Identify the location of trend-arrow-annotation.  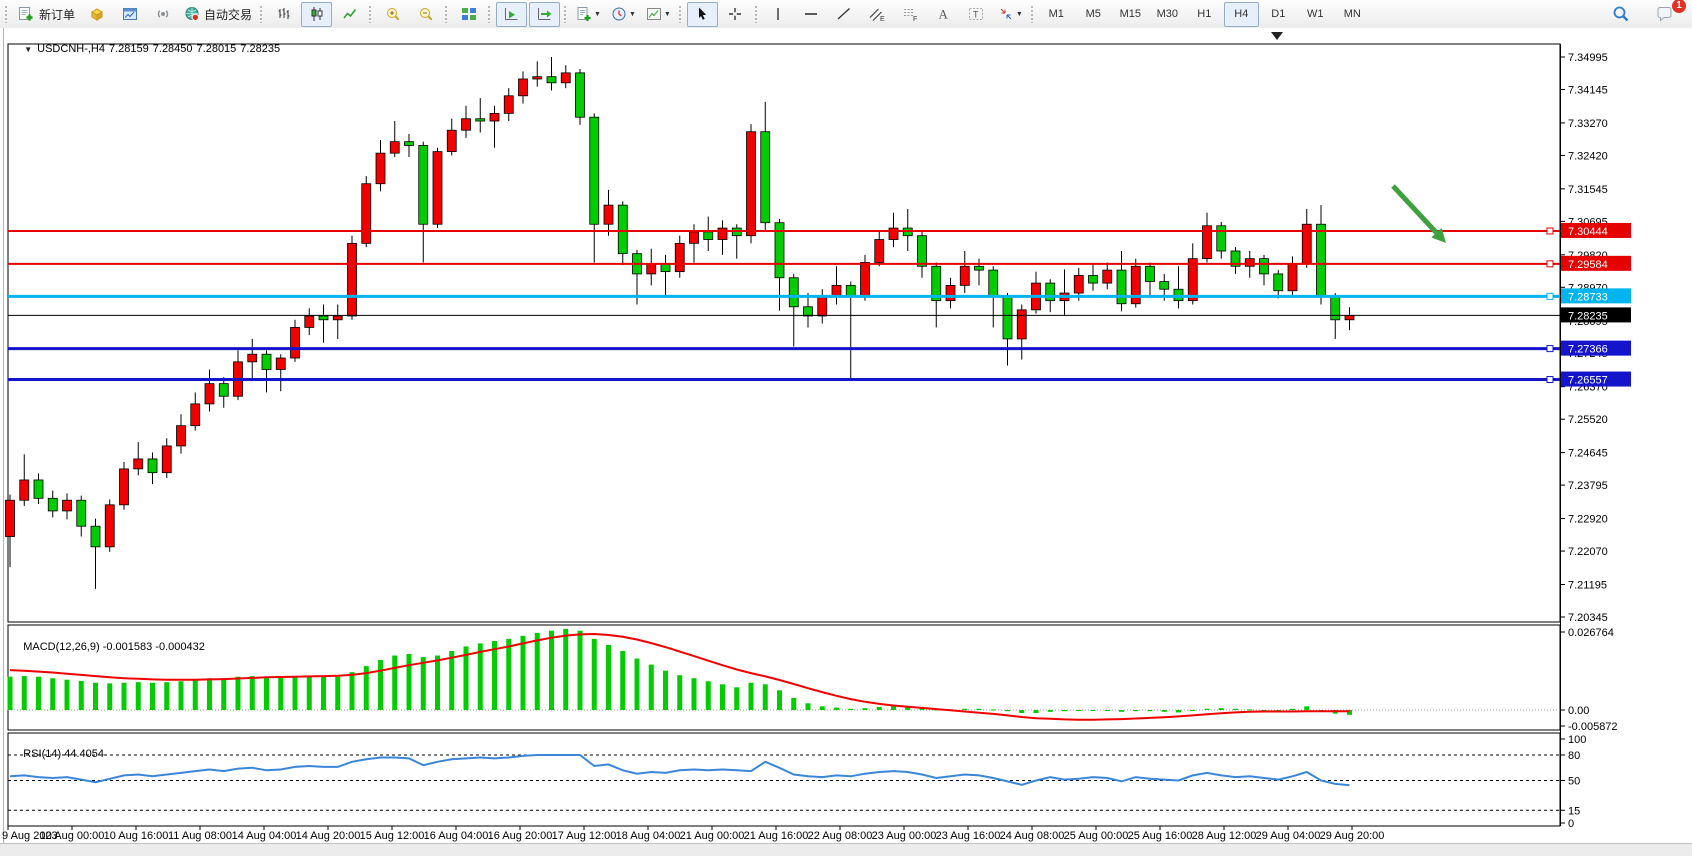
(1415, 209).